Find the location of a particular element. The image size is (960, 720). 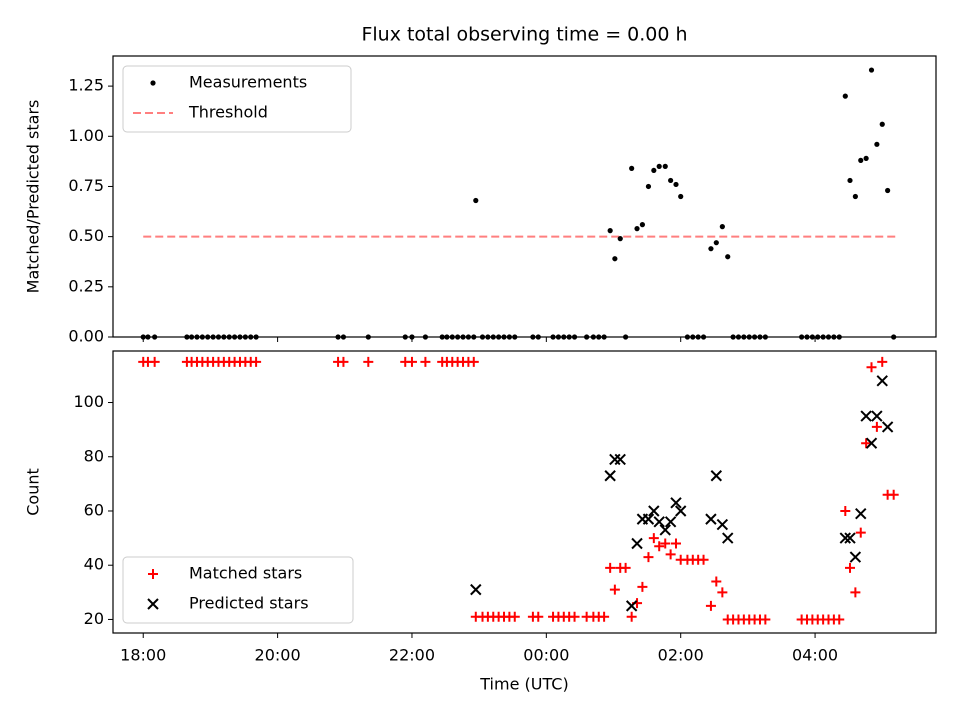

x-tick-label: 04:00 is located at coordinates (815, 655).